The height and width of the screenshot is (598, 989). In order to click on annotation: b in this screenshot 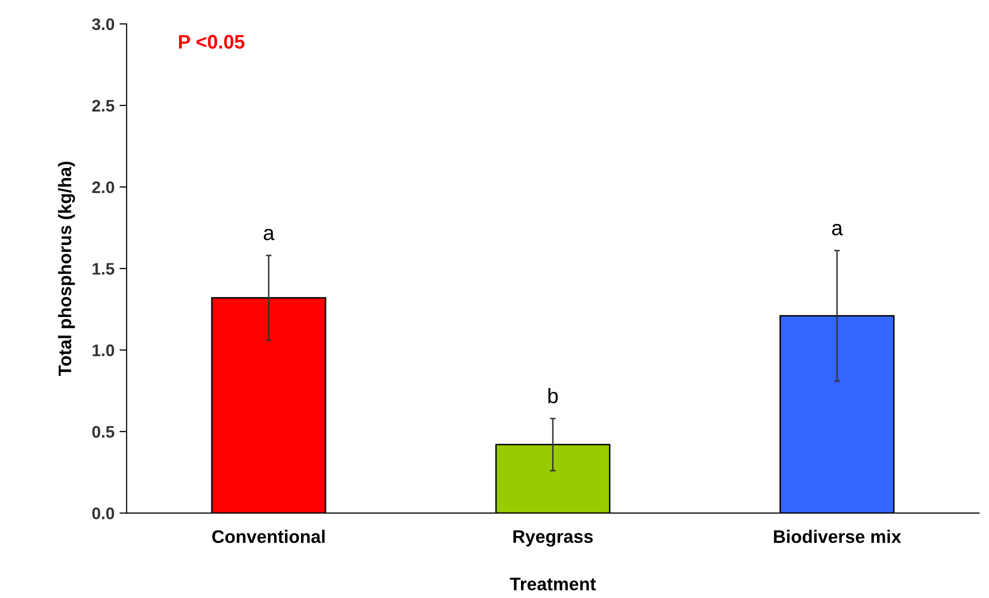, I will do `click(553, 396)`.